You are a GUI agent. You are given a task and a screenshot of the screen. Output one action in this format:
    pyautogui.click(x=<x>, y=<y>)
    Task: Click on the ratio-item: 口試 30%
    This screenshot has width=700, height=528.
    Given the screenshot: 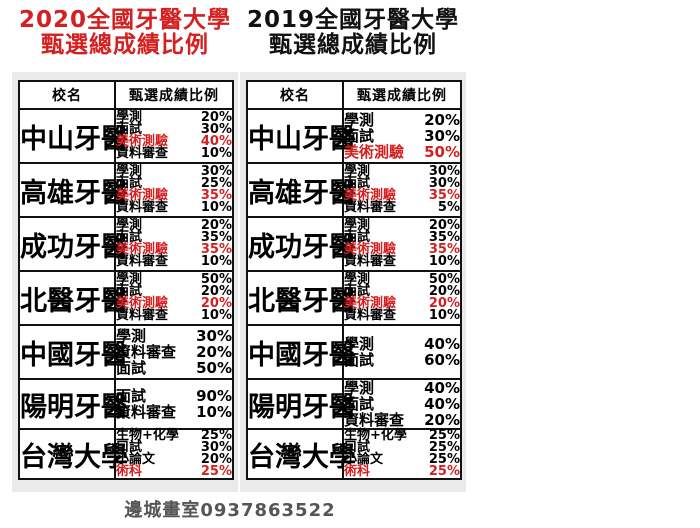 What is the action you would take?
    pyautogui.click(x=174, y=447)
    